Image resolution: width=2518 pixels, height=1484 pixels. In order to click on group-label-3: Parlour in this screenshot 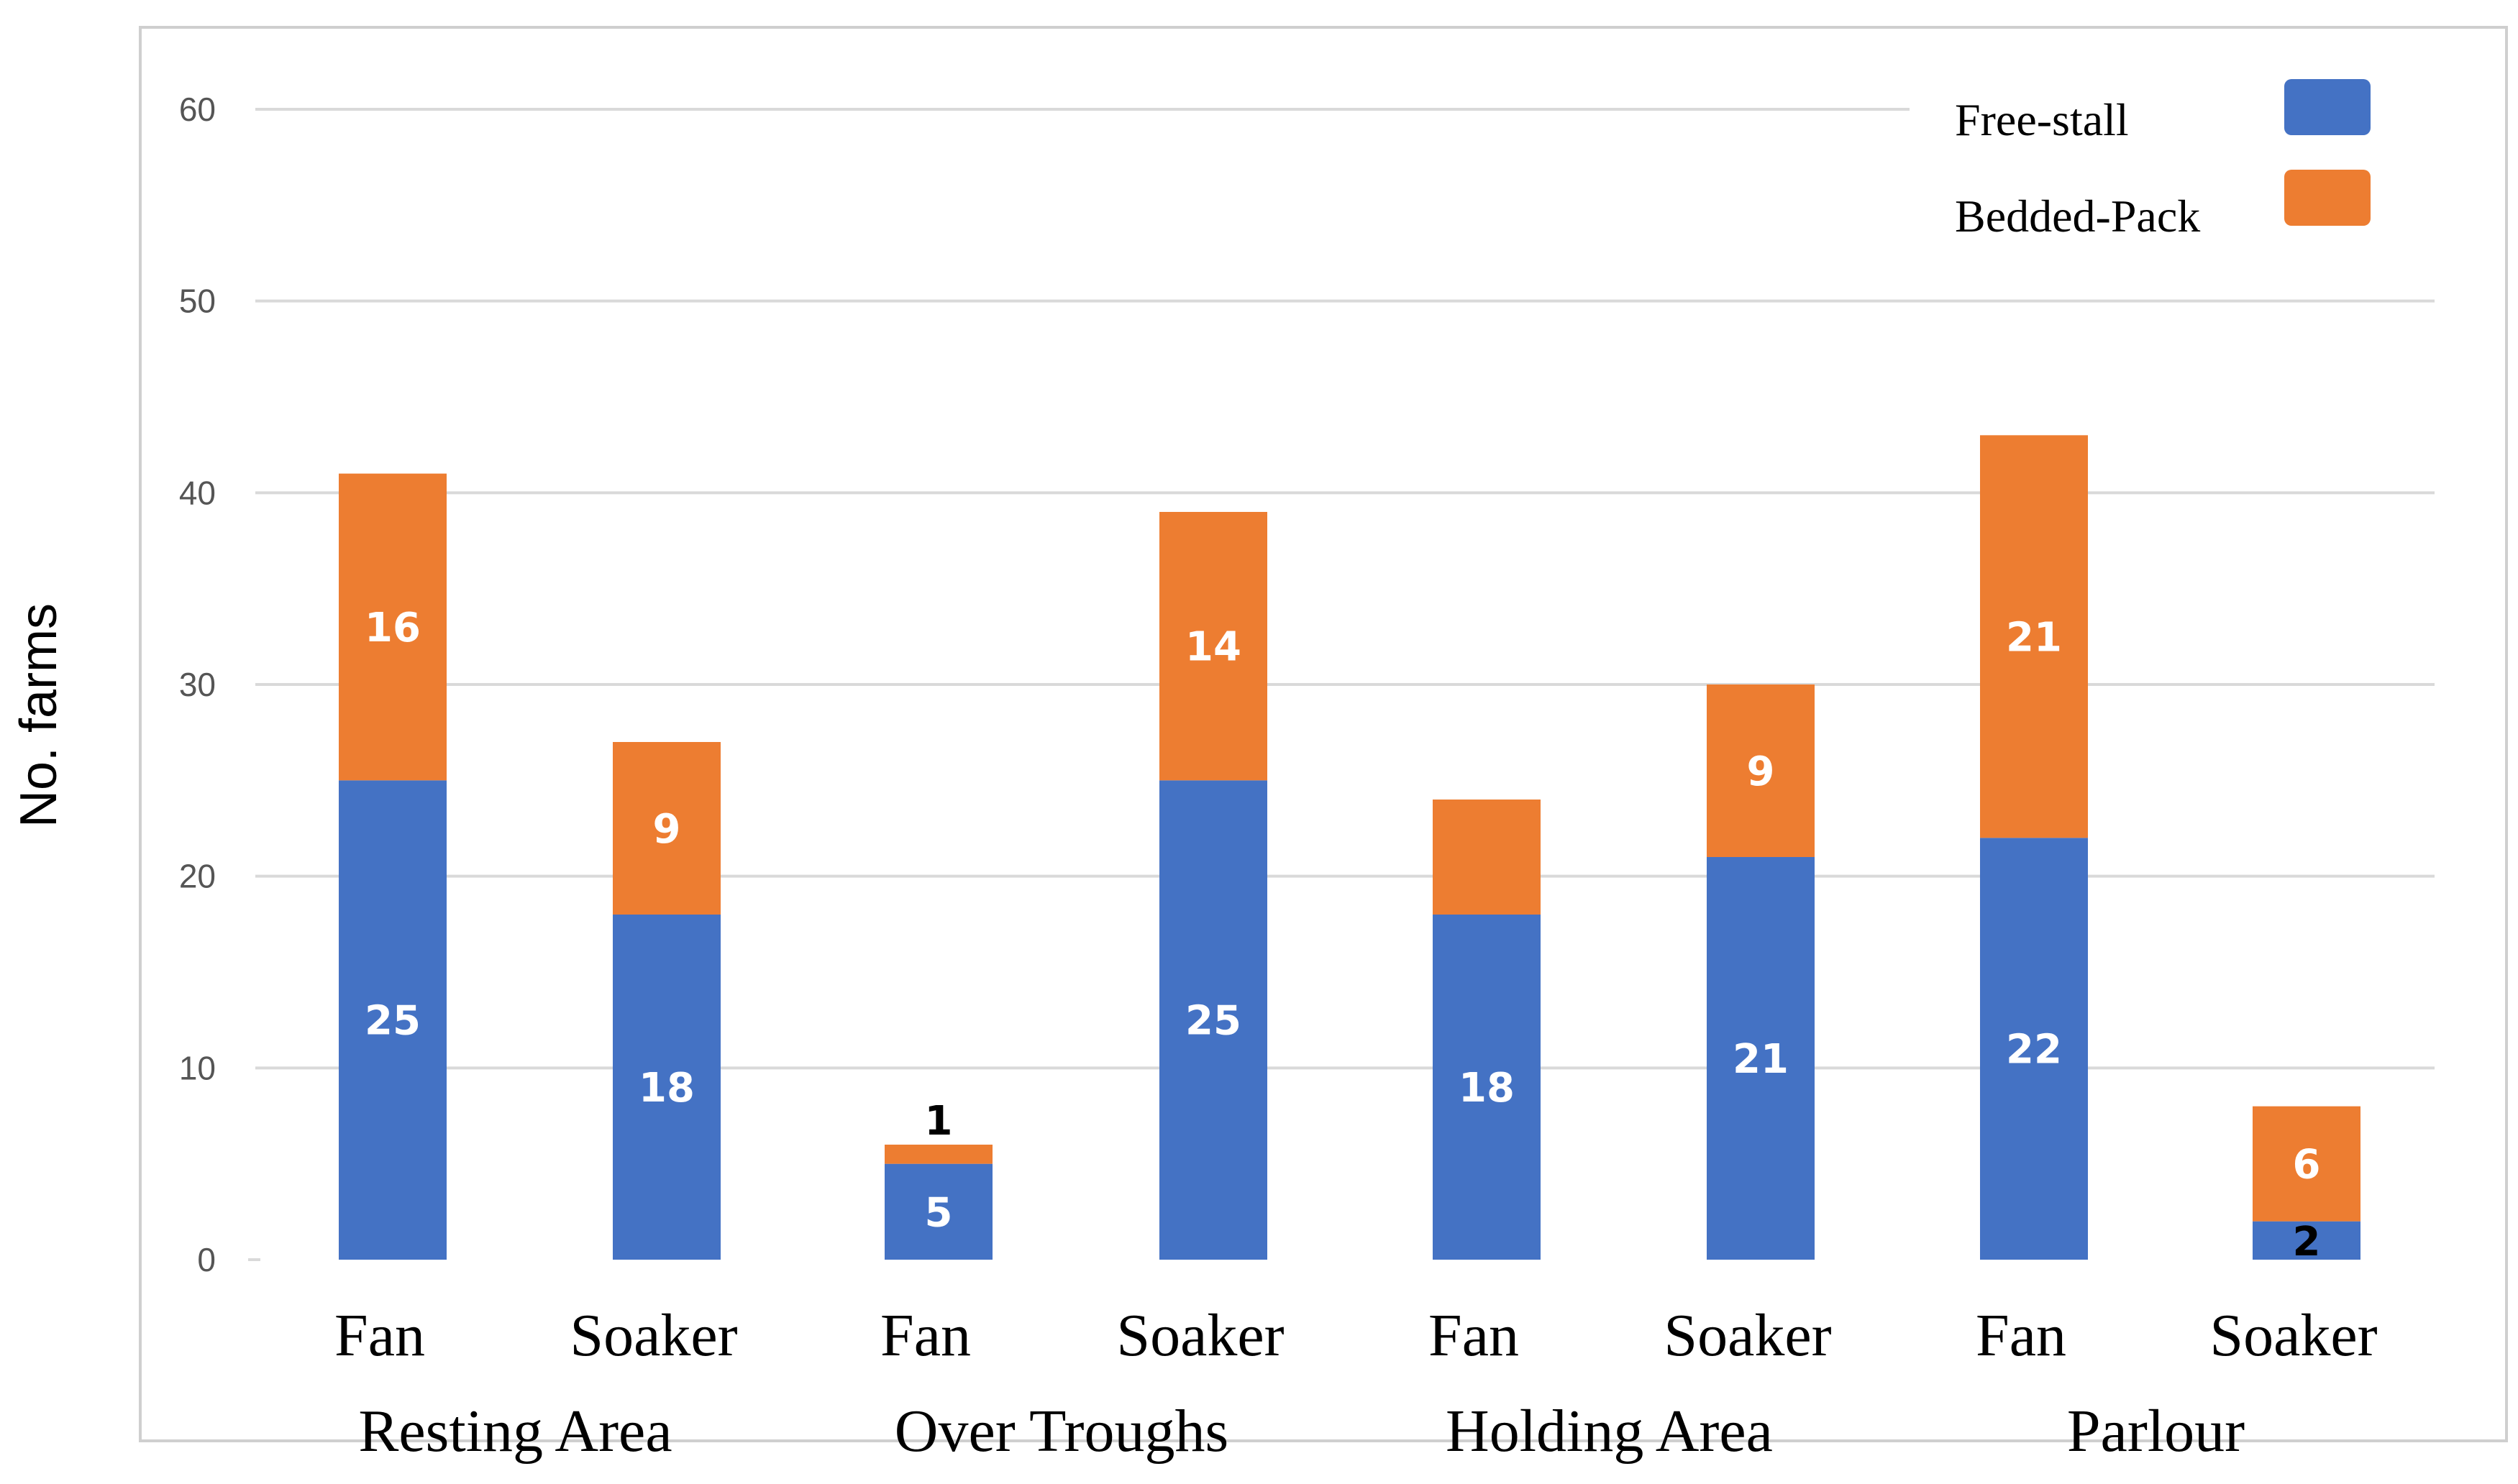, I will do `click(2156, 1431)`.